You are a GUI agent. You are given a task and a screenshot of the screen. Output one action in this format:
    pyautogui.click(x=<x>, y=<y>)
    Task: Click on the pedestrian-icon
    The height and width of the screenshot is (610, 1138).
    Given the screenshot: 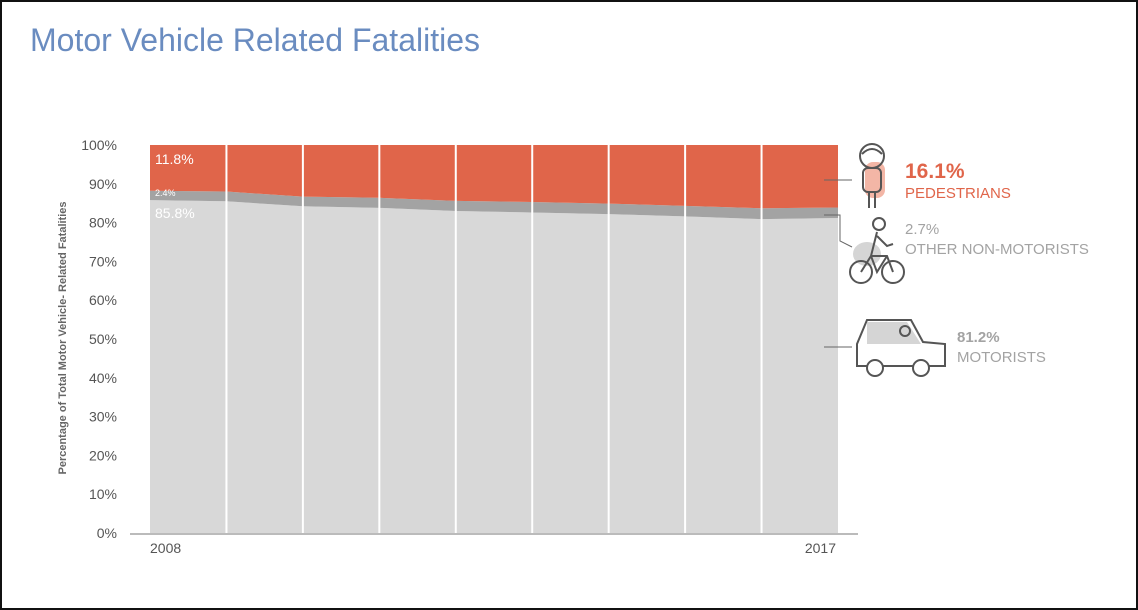 What is the action you would take?
    pyautogui.click(x=872, y=175)
    